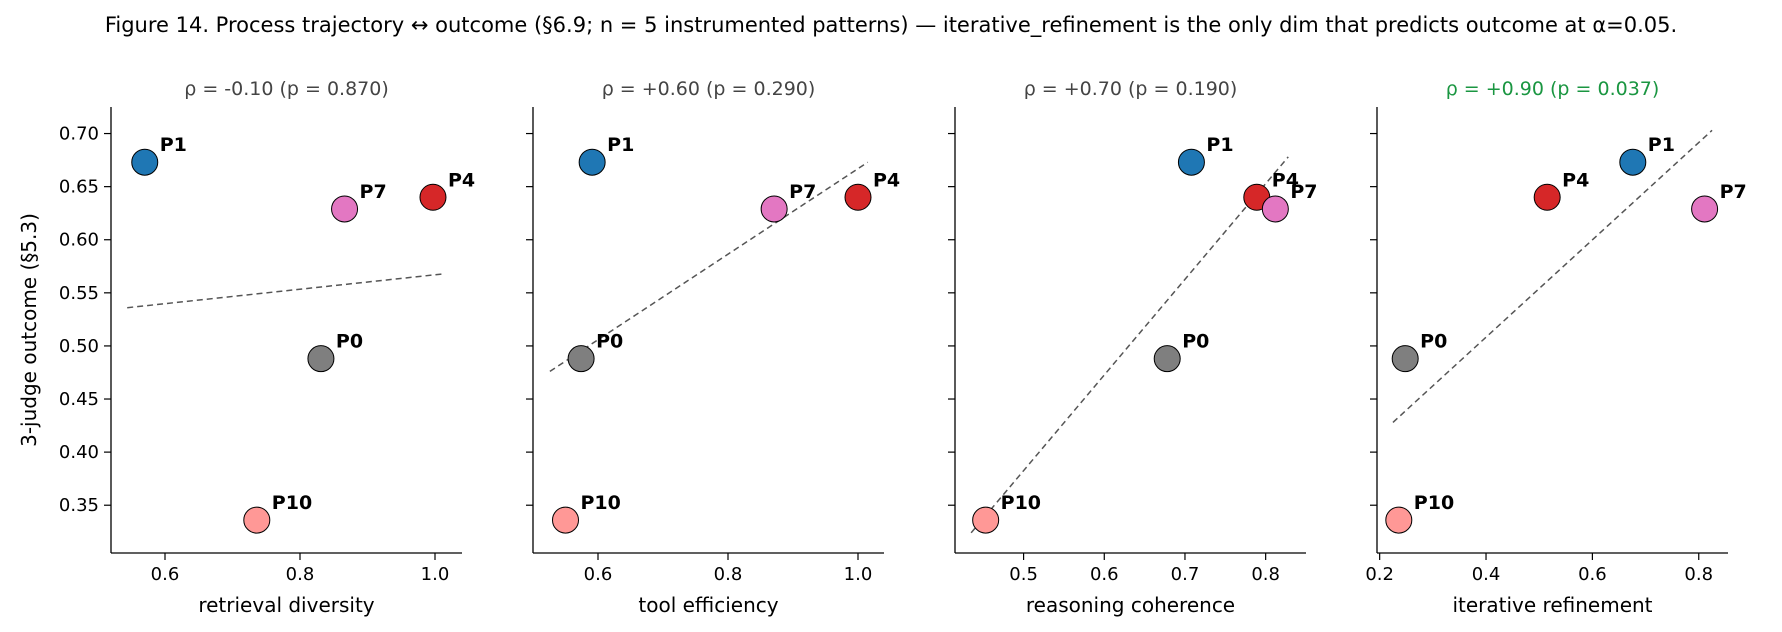 This screenshot has height=632, width=1782. What do you see at coordinates (1130, 605) in the screenshot?
I see `x-axis-label: reasoning coherence` at bounding box center [1130, 605].